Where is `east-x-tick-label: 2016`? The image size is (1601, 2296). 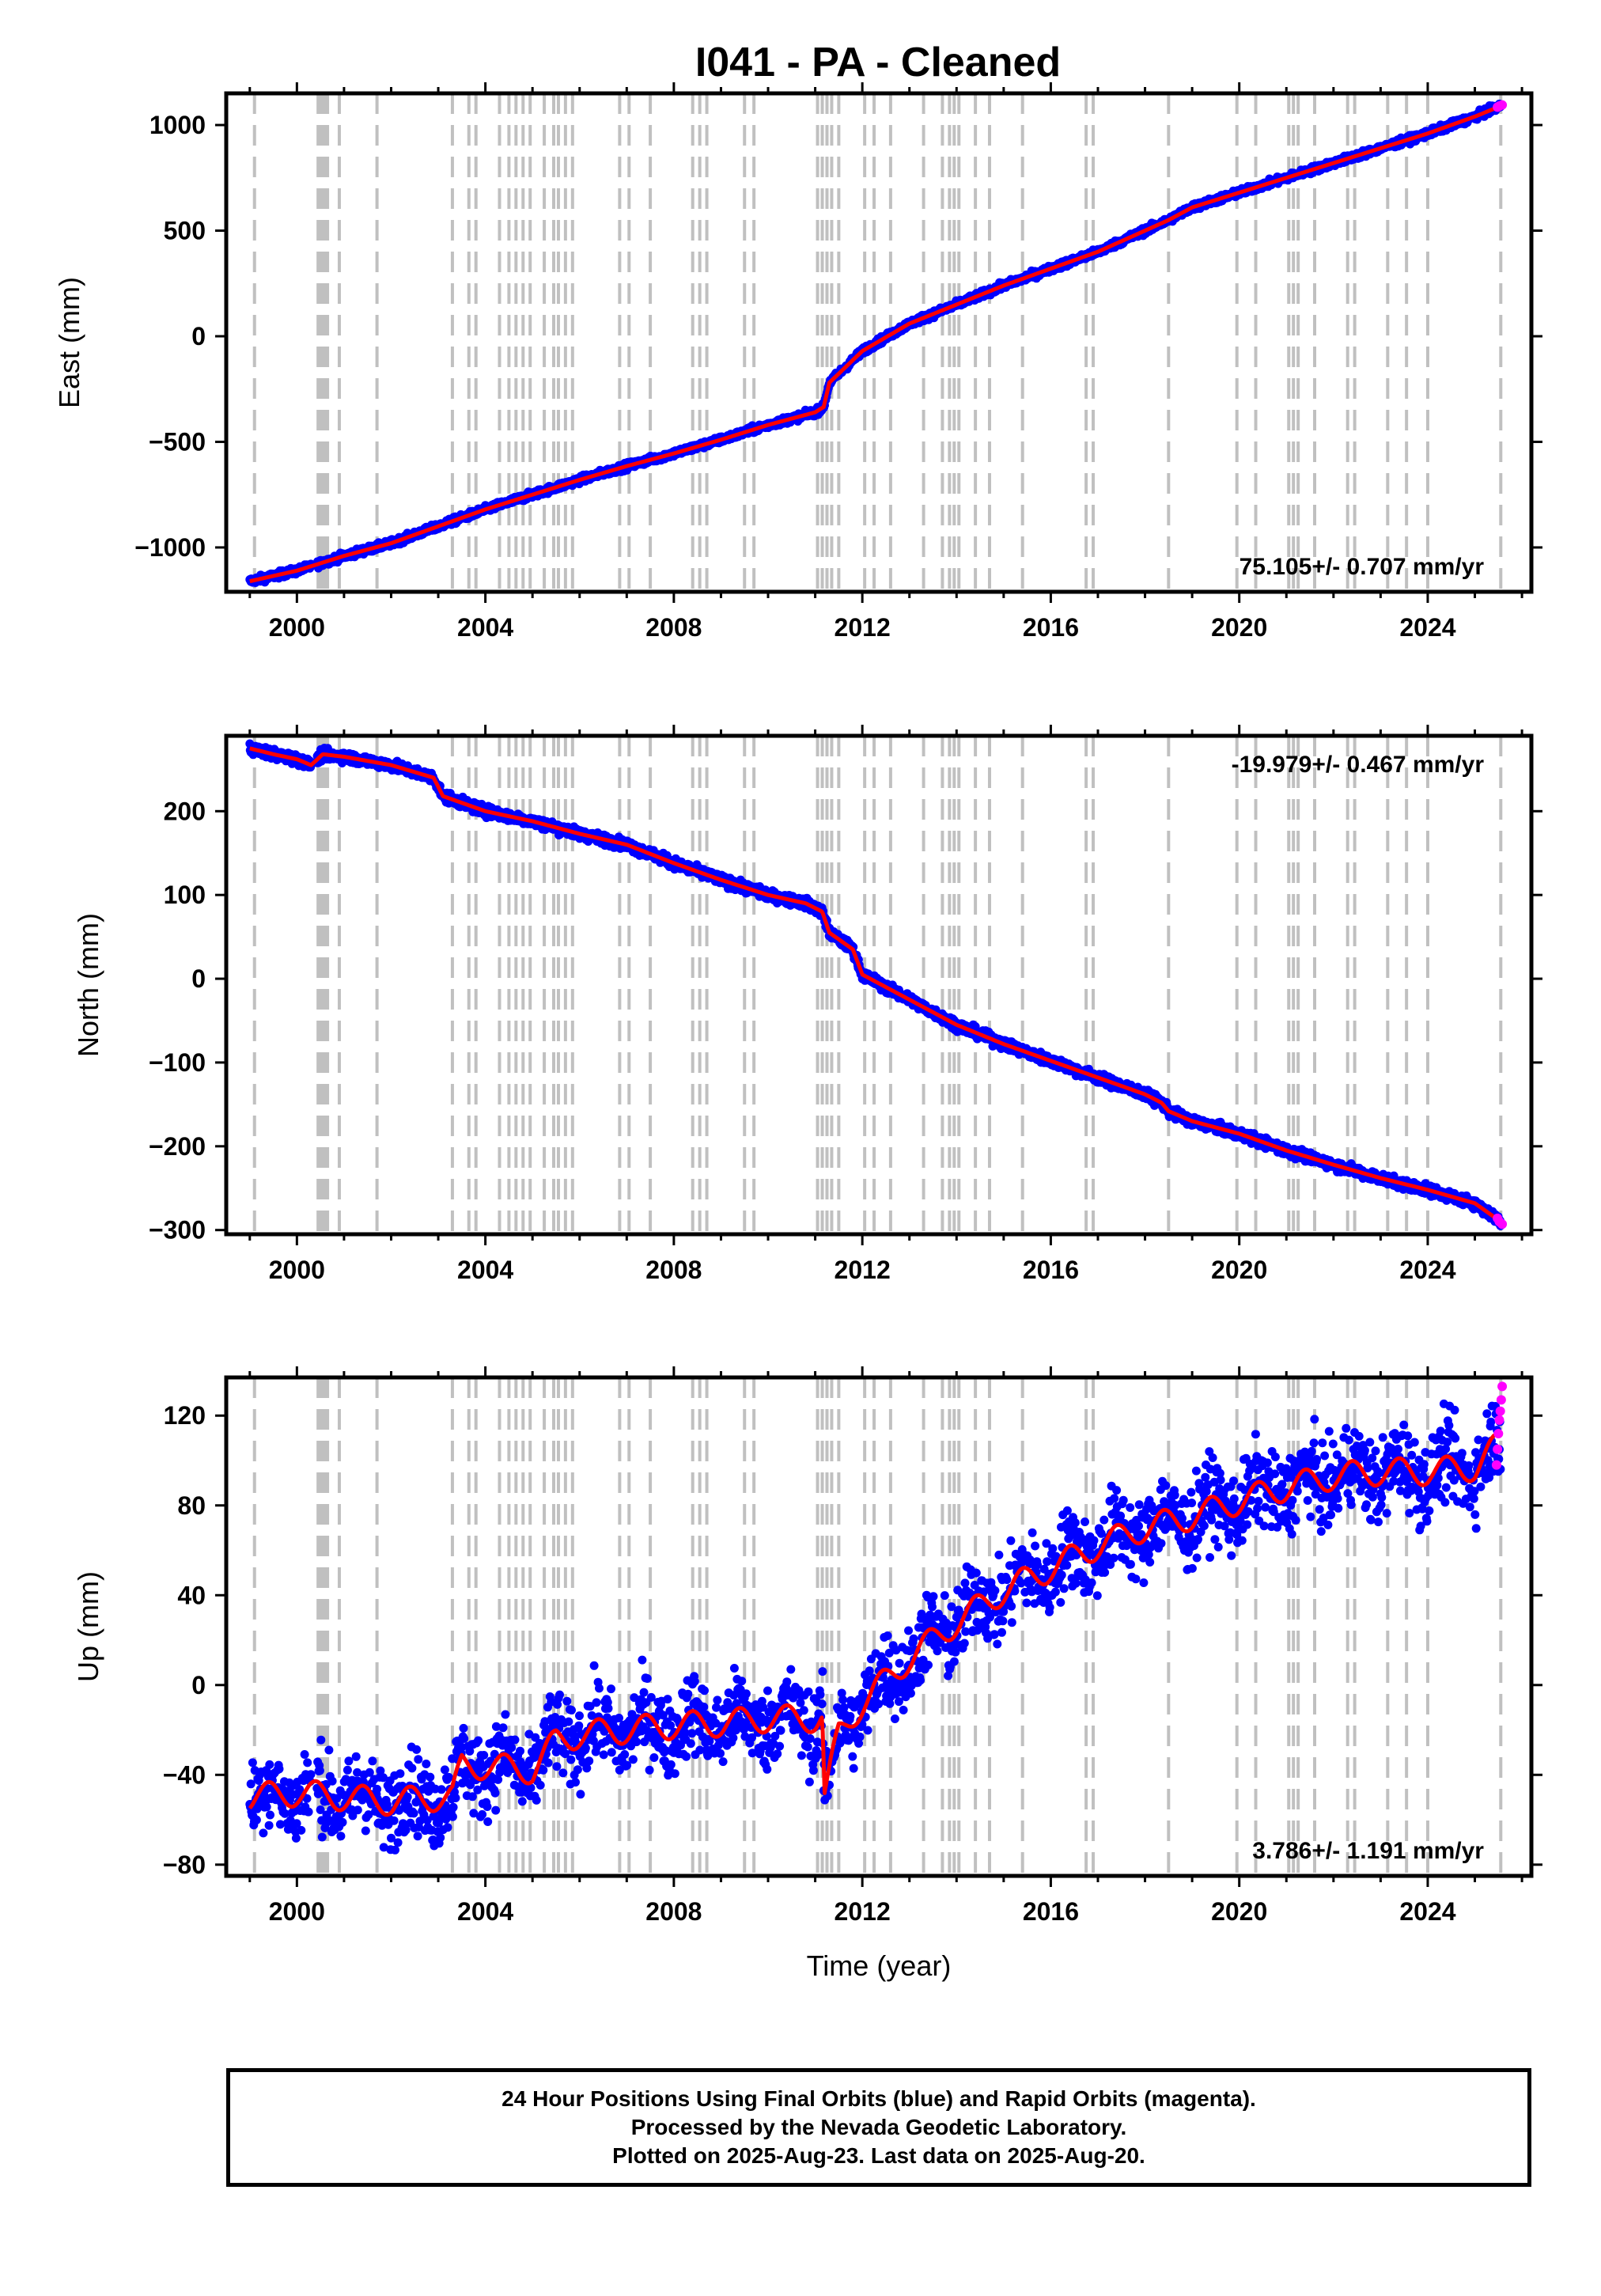
east-x-tick-label: 2016 is located at coordinates (1051, 627).